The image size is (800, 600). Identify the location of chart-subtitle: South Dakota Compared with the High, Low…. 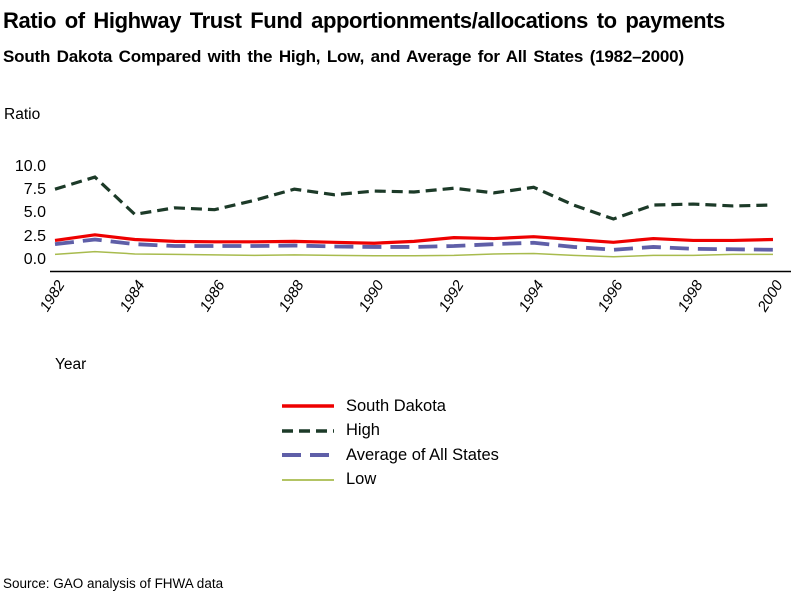
(343, 56).